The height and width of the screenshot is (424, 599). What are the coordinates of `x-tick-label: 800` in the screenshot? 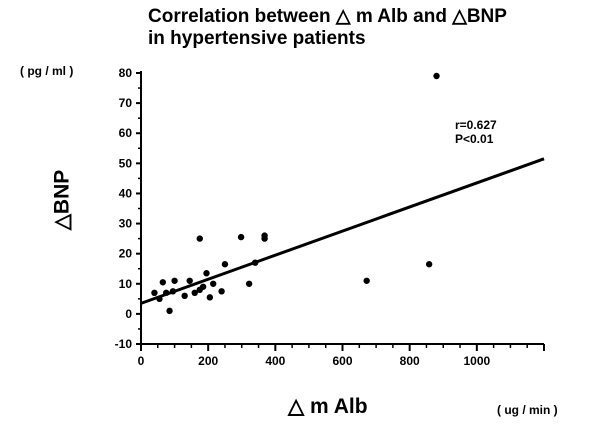 It's located at (410, 361).